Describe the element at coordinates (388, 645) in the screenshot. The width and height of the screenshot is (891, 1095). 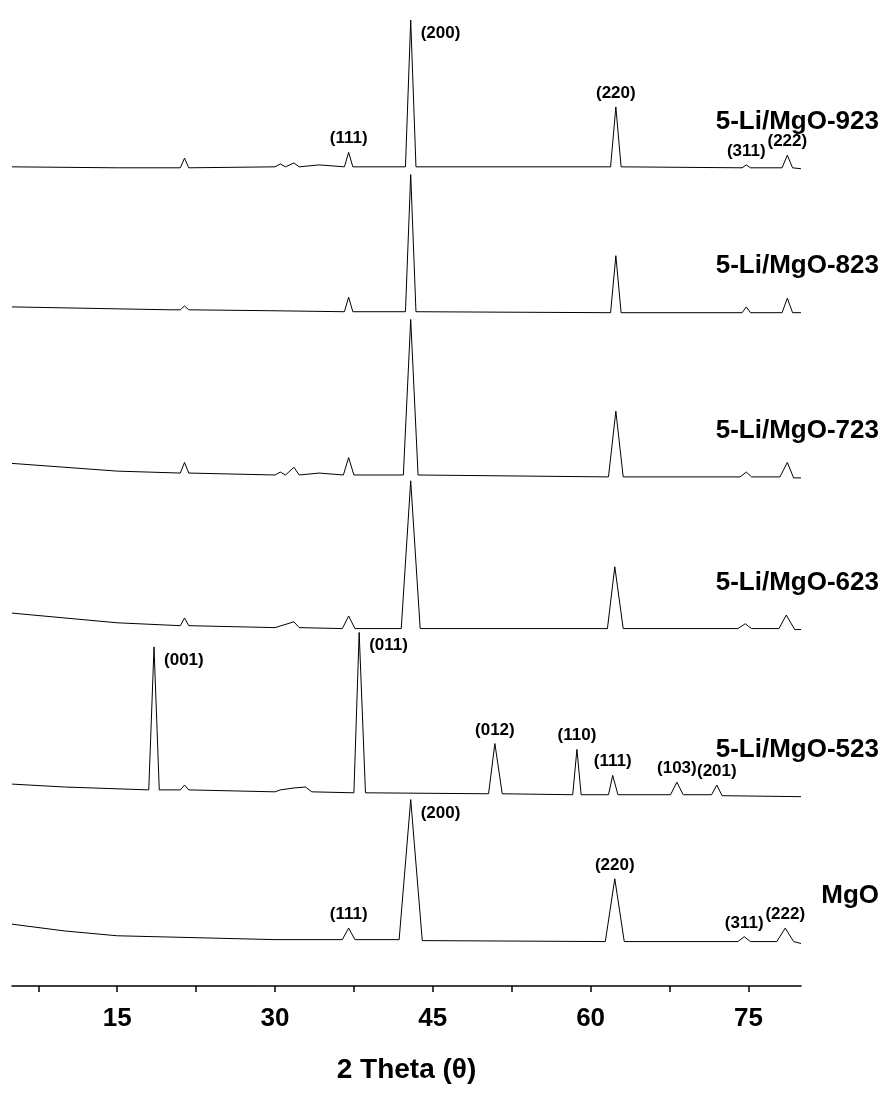
I see `annotation: (011)` at that location.